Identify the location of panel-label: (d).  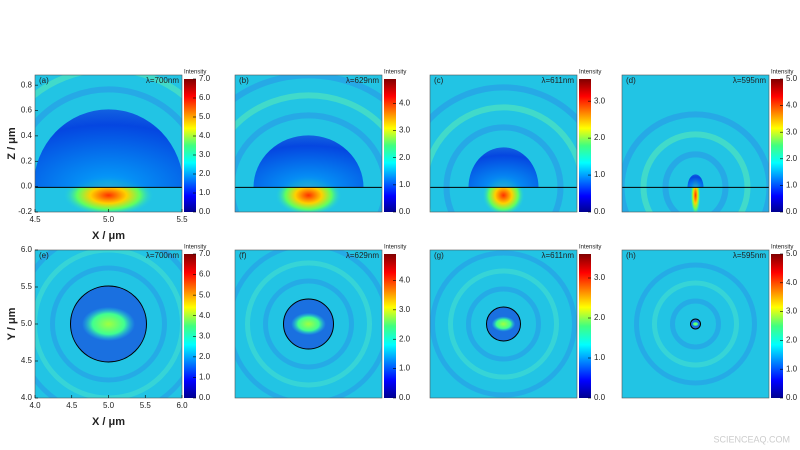
(631, 80).